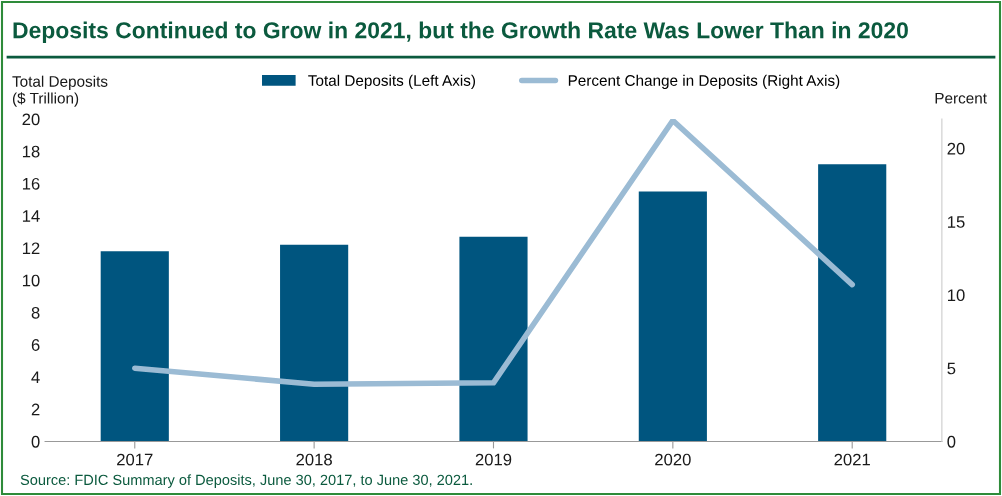 This screenshot has width=1002, height=496. I want to click on y-tick-label: 4, so click(35, 377).